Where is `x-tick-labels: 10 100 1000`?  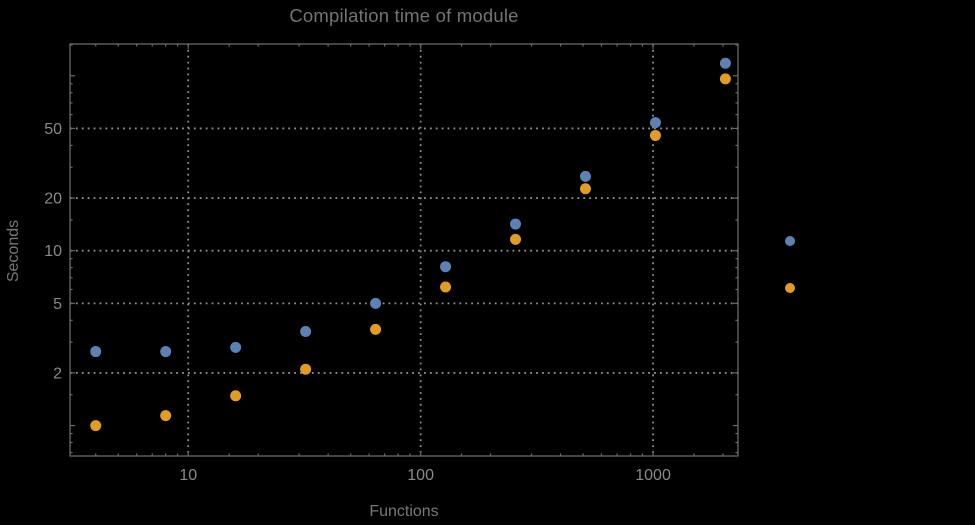 x-tick-labels: 10 100 1000 is located at coordinates (425, 475).